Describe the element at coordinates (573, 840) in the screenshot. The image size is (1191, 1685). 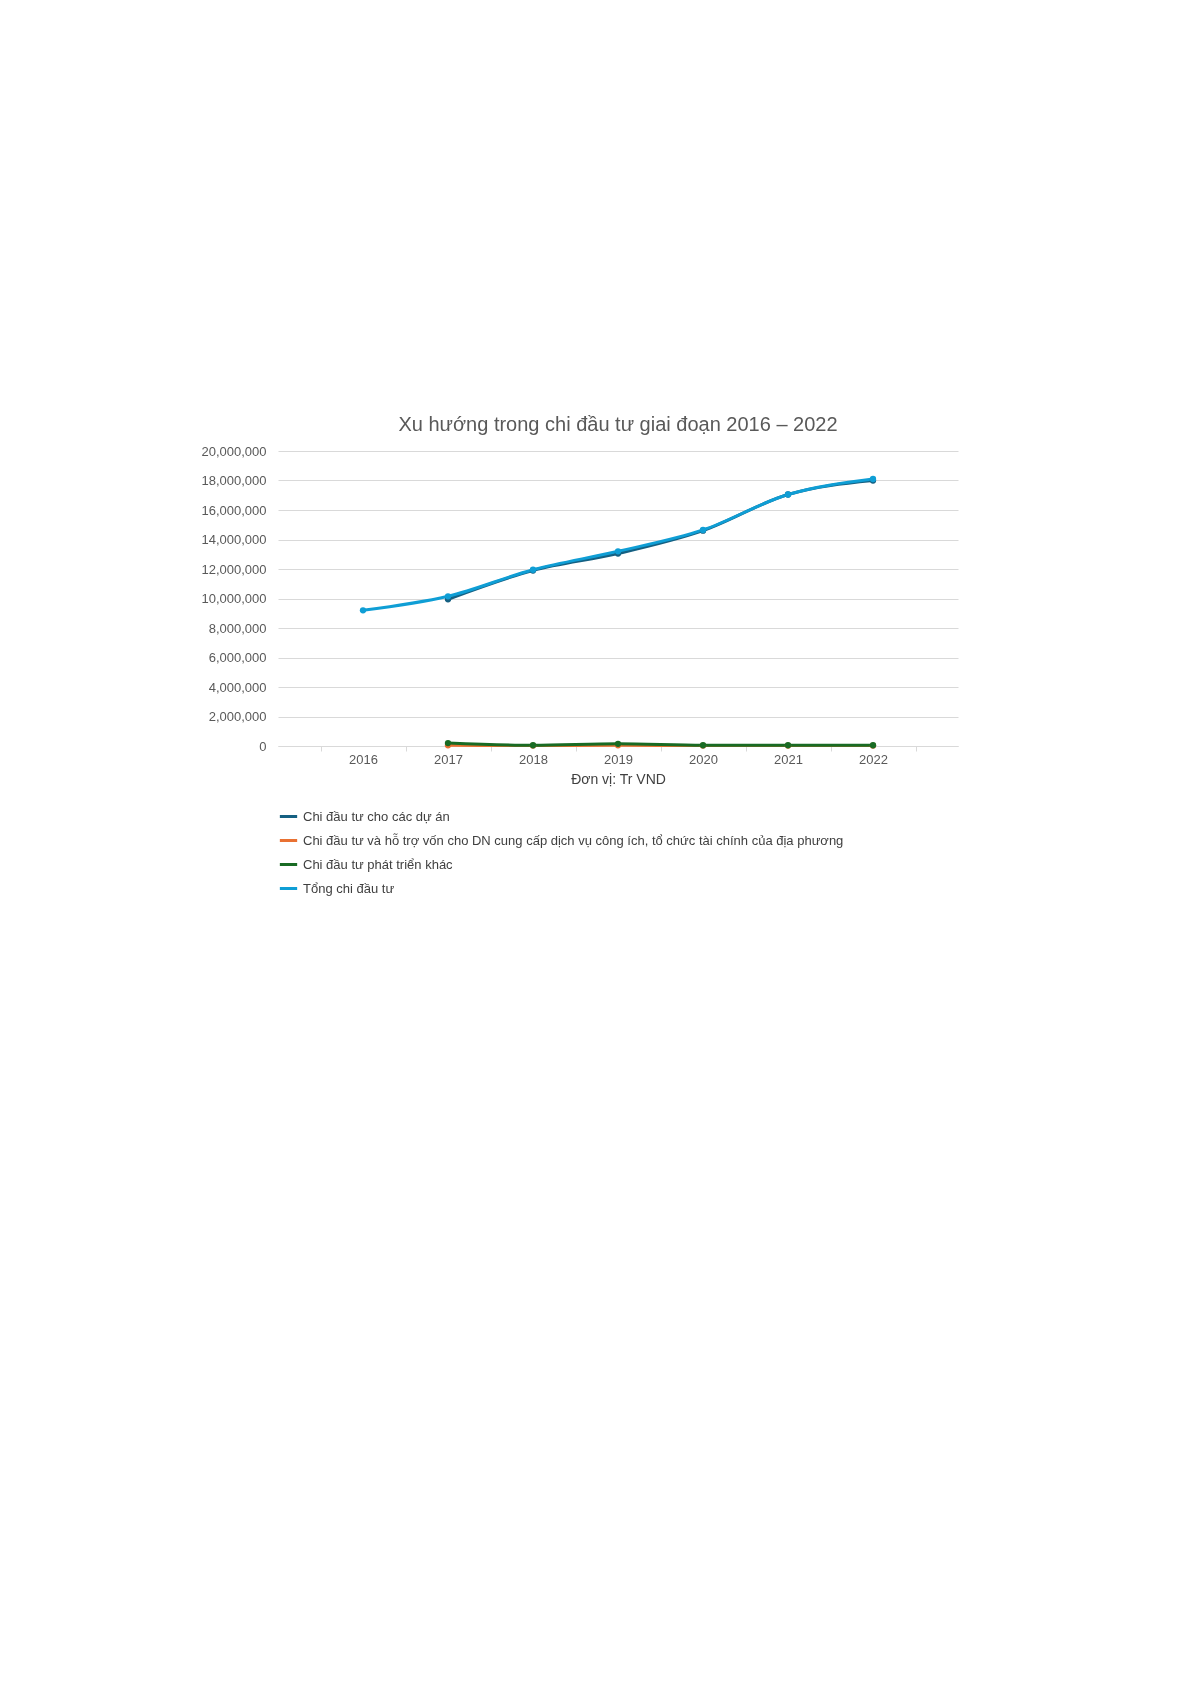
I see `legend-label: Chi đầu tư và hỗ trợ vốn cho DN cung cấp dịch vụ công ích, tổ chức tài chính của địa phương` at that location.